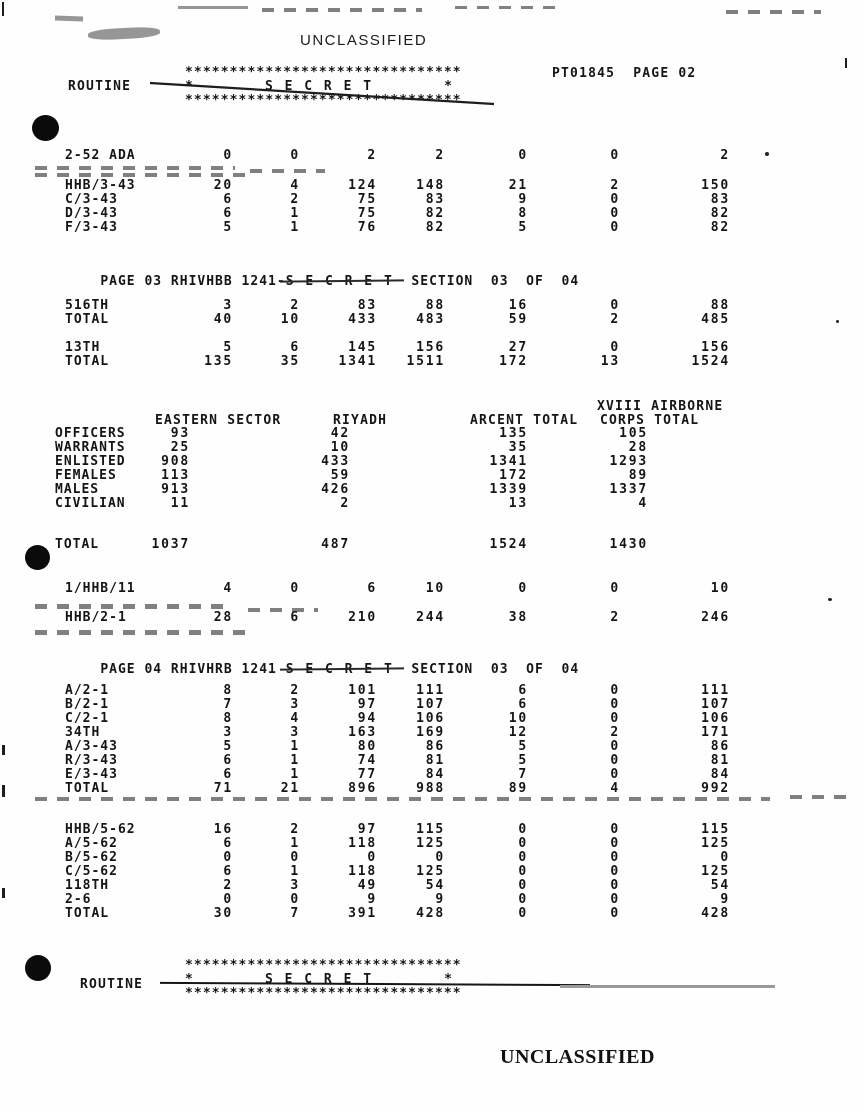  I want to click on row-label: 1/HHB/11, so click(100, 588).